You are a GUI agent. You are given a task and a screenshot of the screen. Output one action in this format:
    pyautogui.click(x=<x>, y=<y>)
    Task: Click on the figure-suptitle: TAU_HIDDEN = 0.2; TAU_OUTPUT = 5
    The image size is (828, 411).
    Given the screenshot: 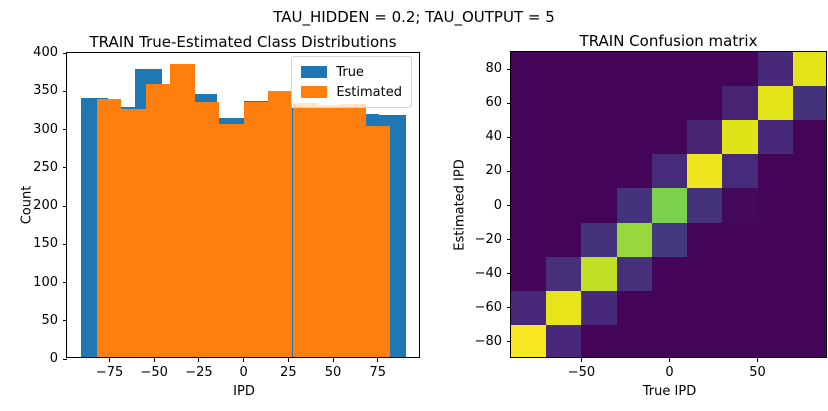 What is the action you would take?
    pyautogui.click(x=414, y=17)
    